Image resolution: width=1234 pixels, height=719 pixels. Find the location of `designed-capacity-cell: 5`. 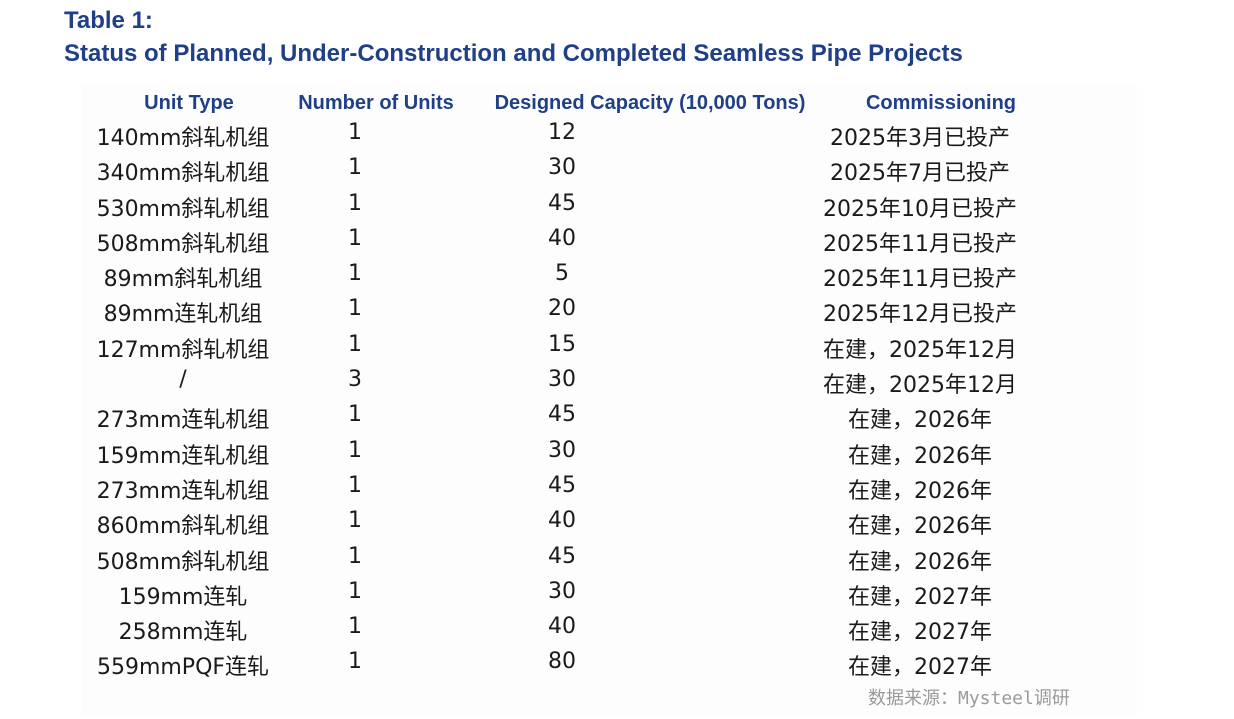

designed-capacity-cell: 5 is located at coordinates (562, 274).